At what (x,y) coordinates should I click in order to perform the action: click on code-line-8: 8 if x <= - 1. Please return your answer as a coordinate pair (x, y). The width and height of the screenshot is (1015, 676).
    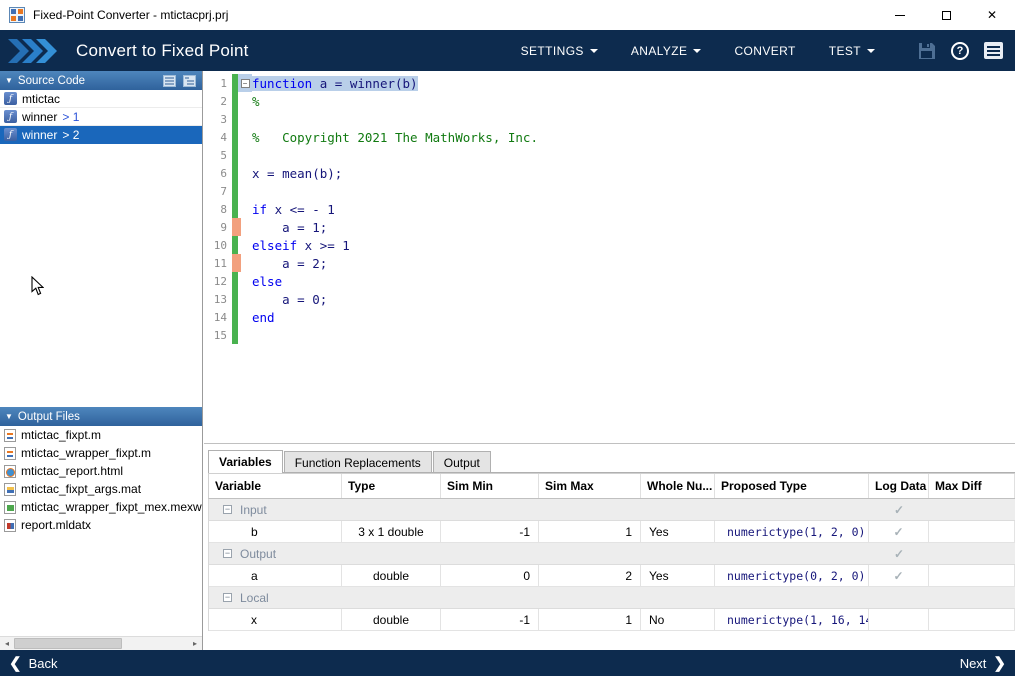
    Looking at the image, I should click on (609, 209).